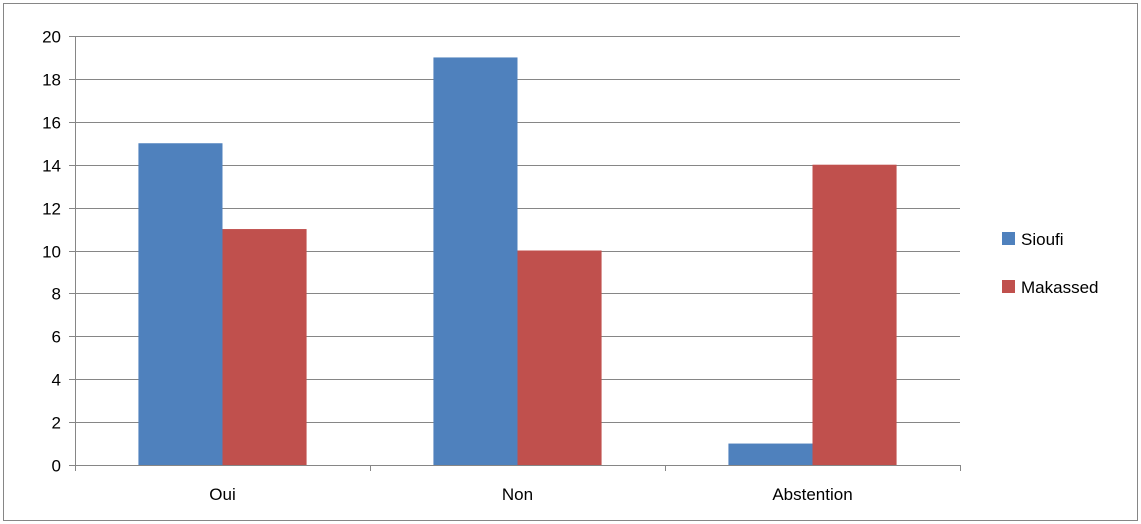  I want to click on y-tick-label: 10, so click(51, 252).